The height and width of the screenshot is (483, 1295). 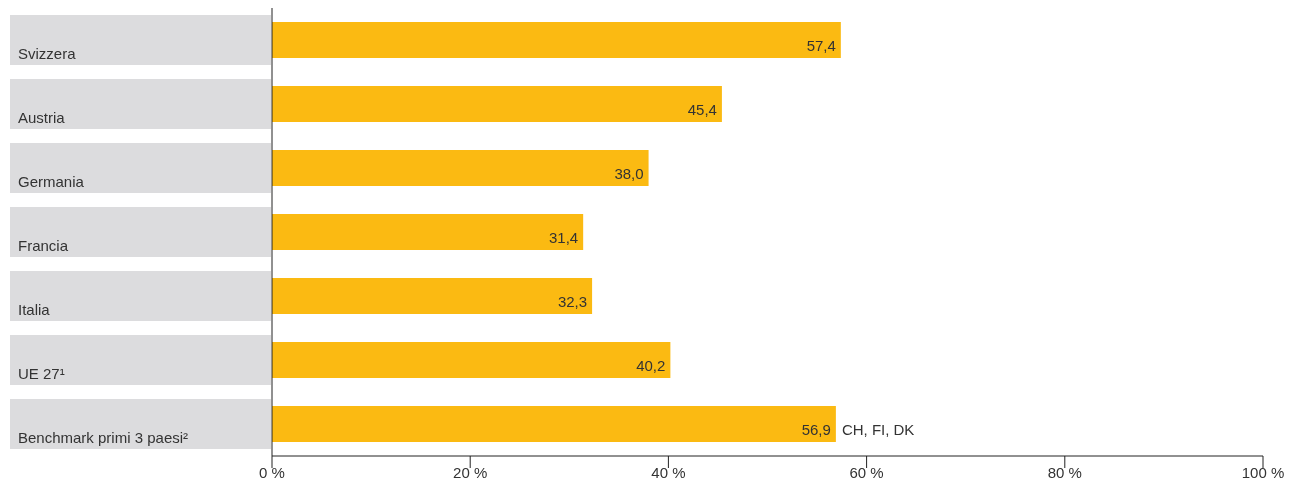 I want to click on annotation: CH, FI, DK, so click(x=878, y=429).